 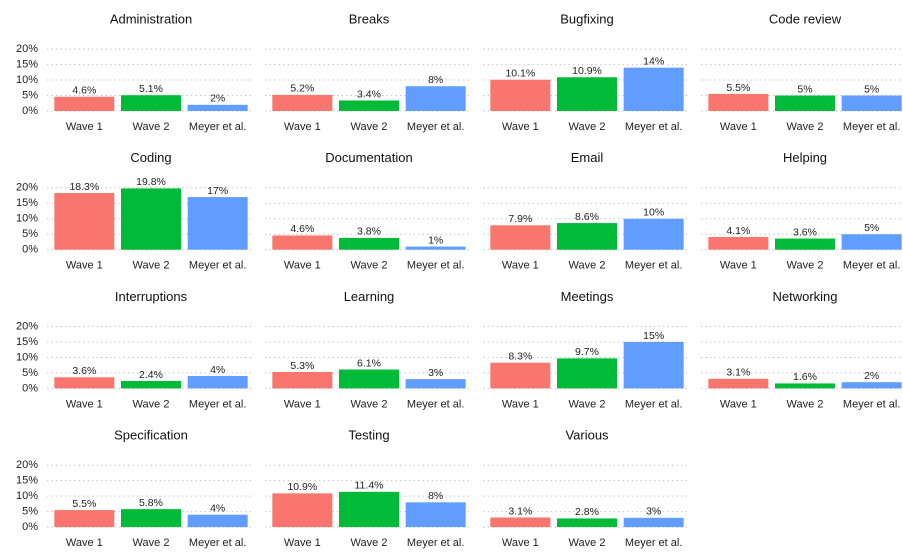 What do you see at coordinates (871, 228) in the screenshot?
I see `value-label: 5%` at bounding box center [871, 228].